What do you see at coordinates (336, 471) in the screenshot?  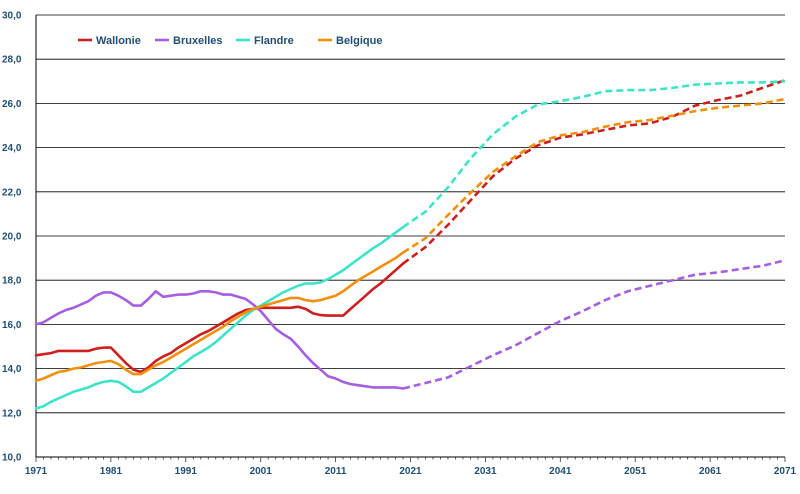 I see `x-tick-label: 2011` at bounding box center [336, 471].